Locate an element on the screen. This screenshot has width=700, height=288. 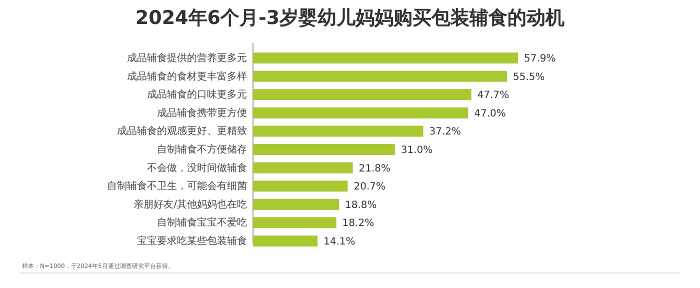
data-label: 47.7% is located at coordinates (493, 96).